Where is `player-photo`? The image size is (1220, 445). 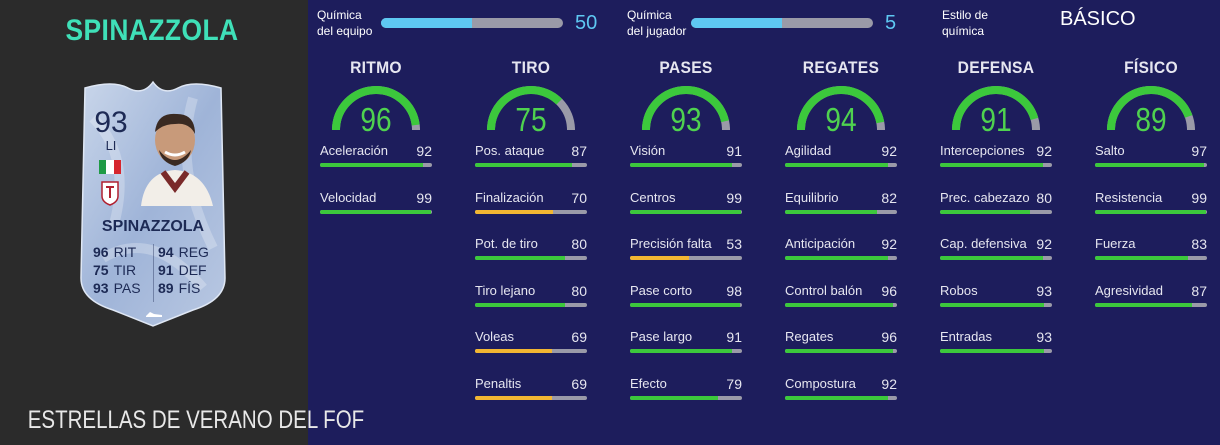 player-photo is located at coordinates (177, 159).